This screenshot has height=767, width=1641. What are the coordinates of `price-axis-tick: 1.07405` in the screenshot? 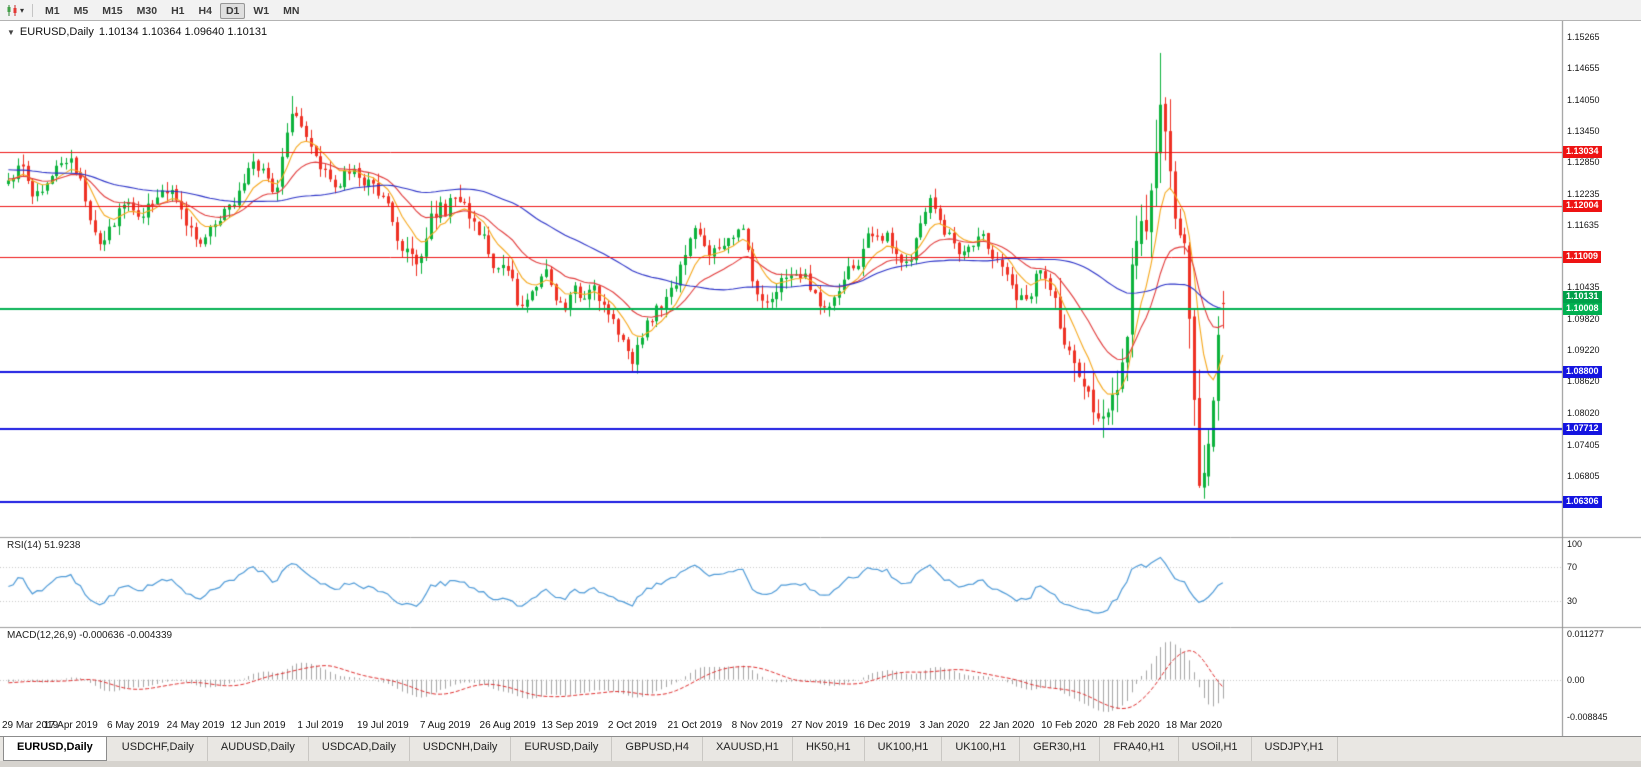 It's located at (1583, 445).